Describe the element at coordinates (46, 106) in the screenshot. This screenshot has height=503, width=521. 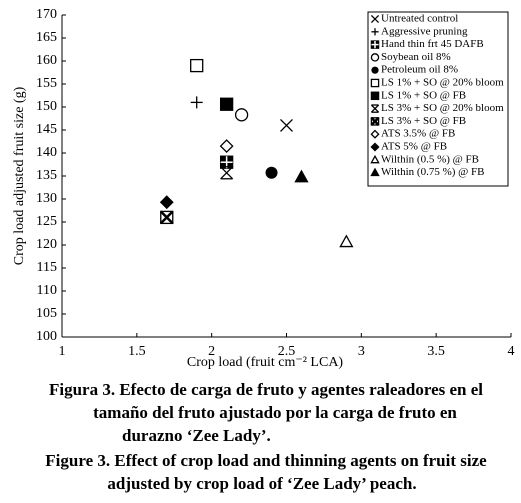
I see `y-tick-label: 150` at that location.